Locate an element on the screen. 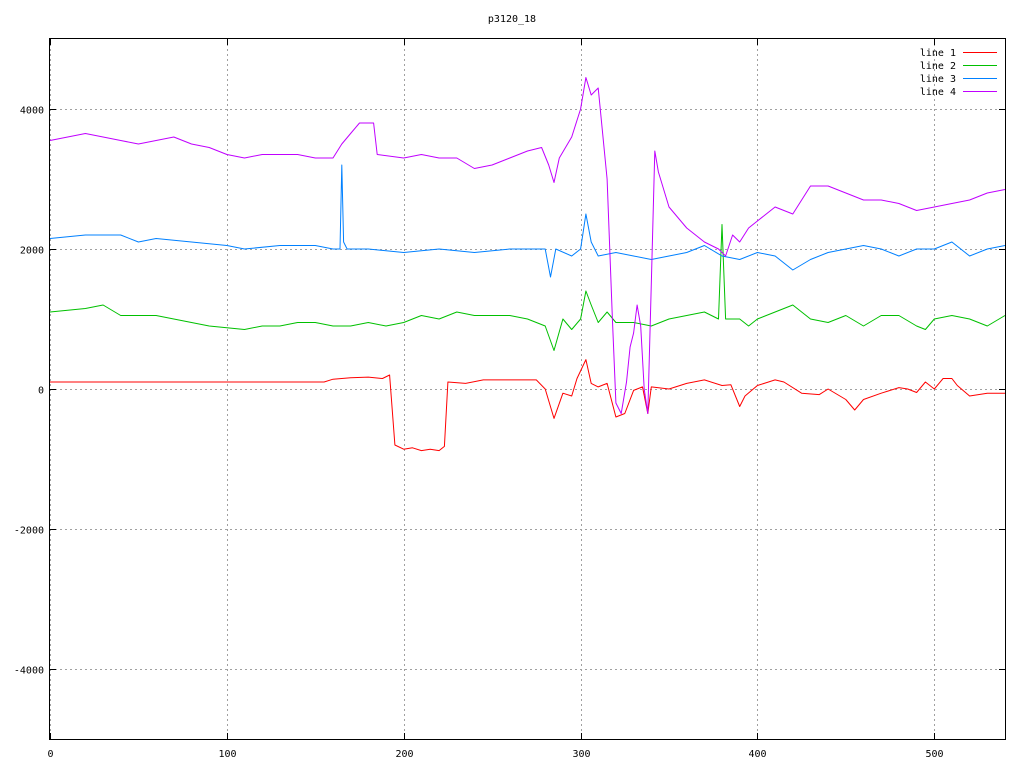  y-tick-label: -4000 is located at coordinates (29, 671).